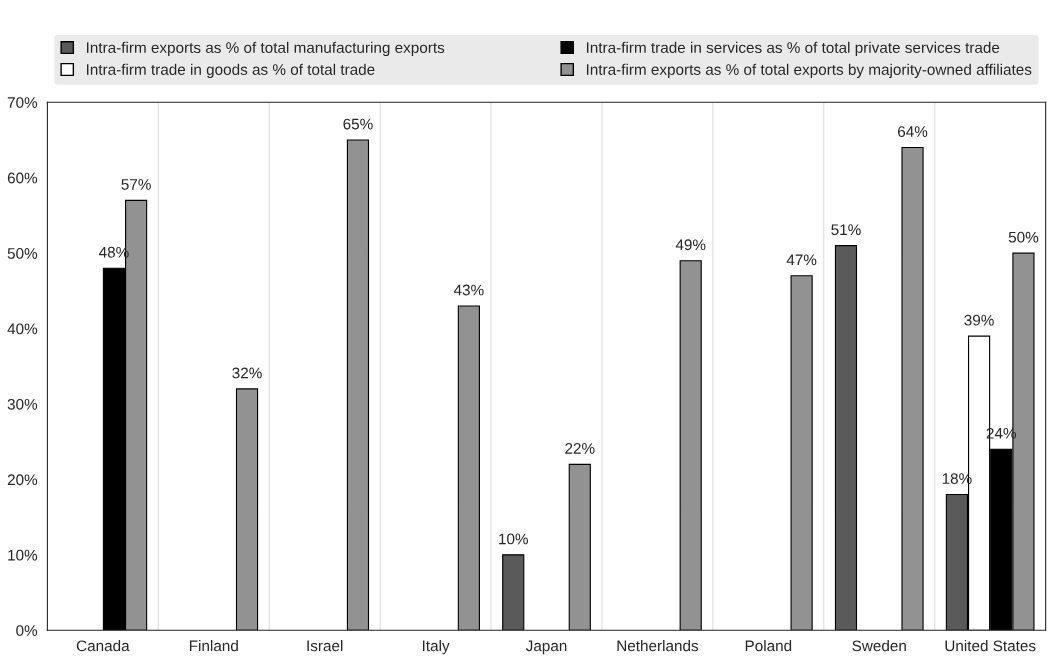 The width and height of the screenshot is (1053, 660). I want to click on x-tick-label: United States, so click(990, 646).